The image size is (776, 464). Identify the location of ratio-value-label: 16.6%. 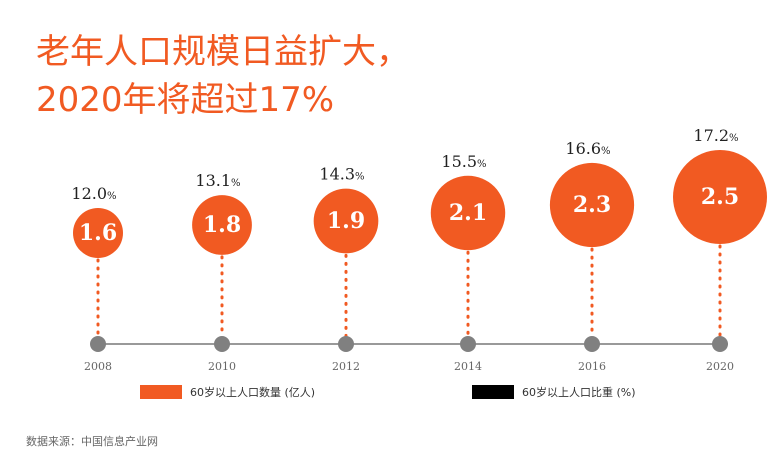
(587, 148).